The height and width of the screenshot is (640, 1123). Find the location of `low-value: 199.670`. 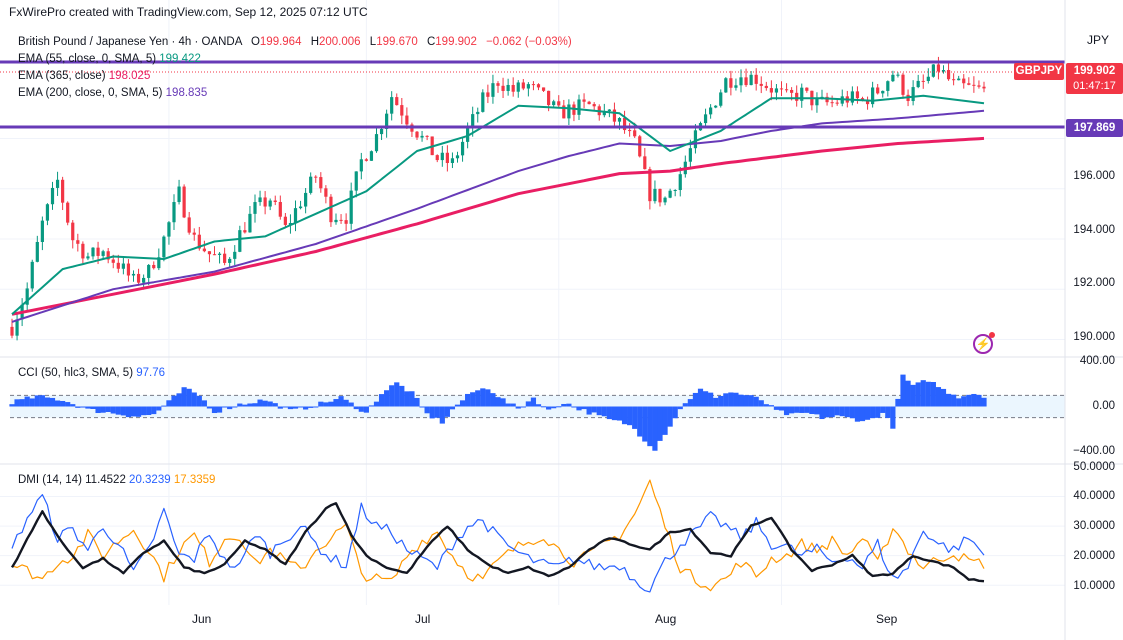

low-value: 199.670 is located at coordinates (397, 42).